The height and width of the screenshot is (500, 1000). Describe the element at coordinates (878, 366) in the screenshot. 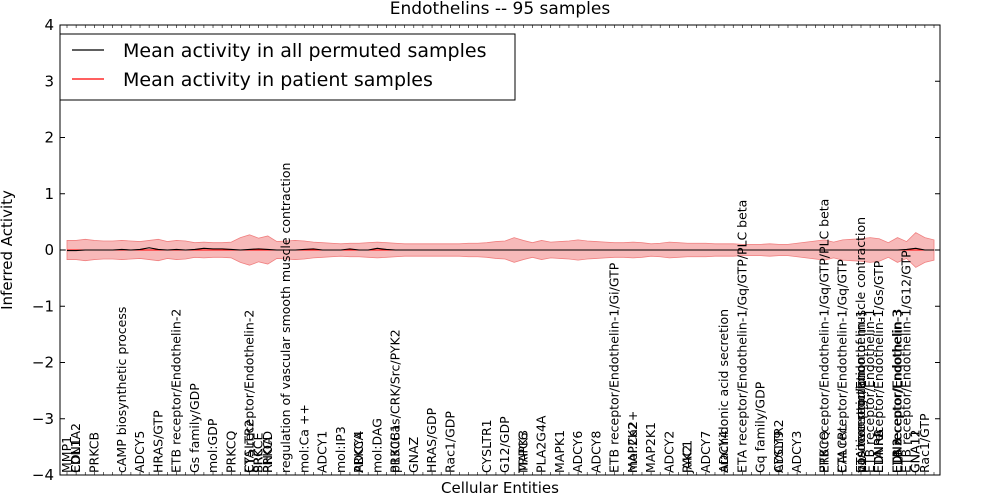

I see `x-entity-label: ETA receptor/Endothelin-1/Gs/GTP` at that location.